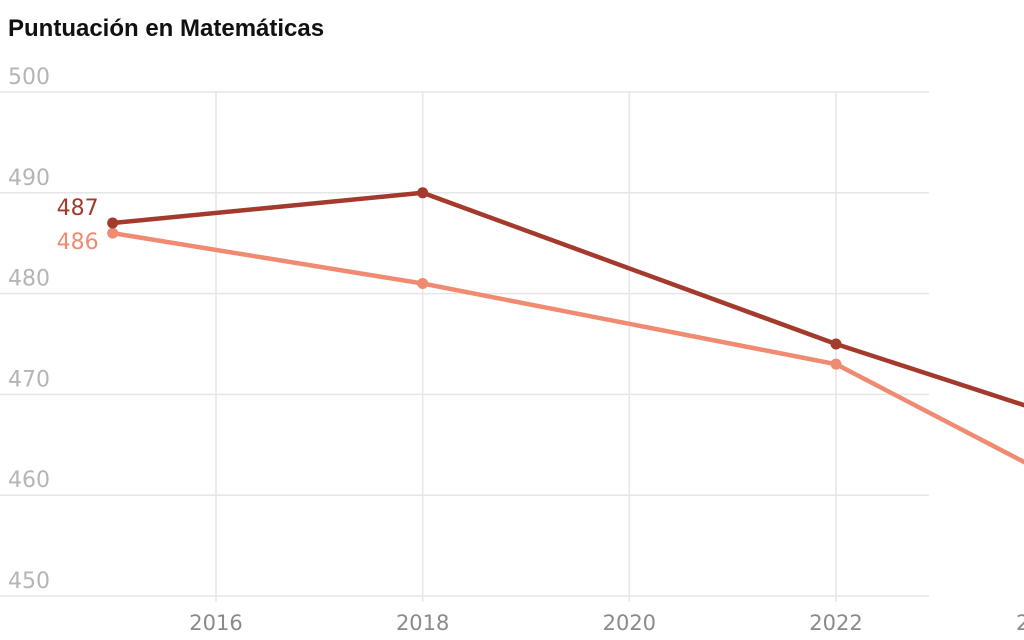 The height and width of the screenshot is (640, 1024). I want to click on x-tick-label: 2018, so click(422, 623).